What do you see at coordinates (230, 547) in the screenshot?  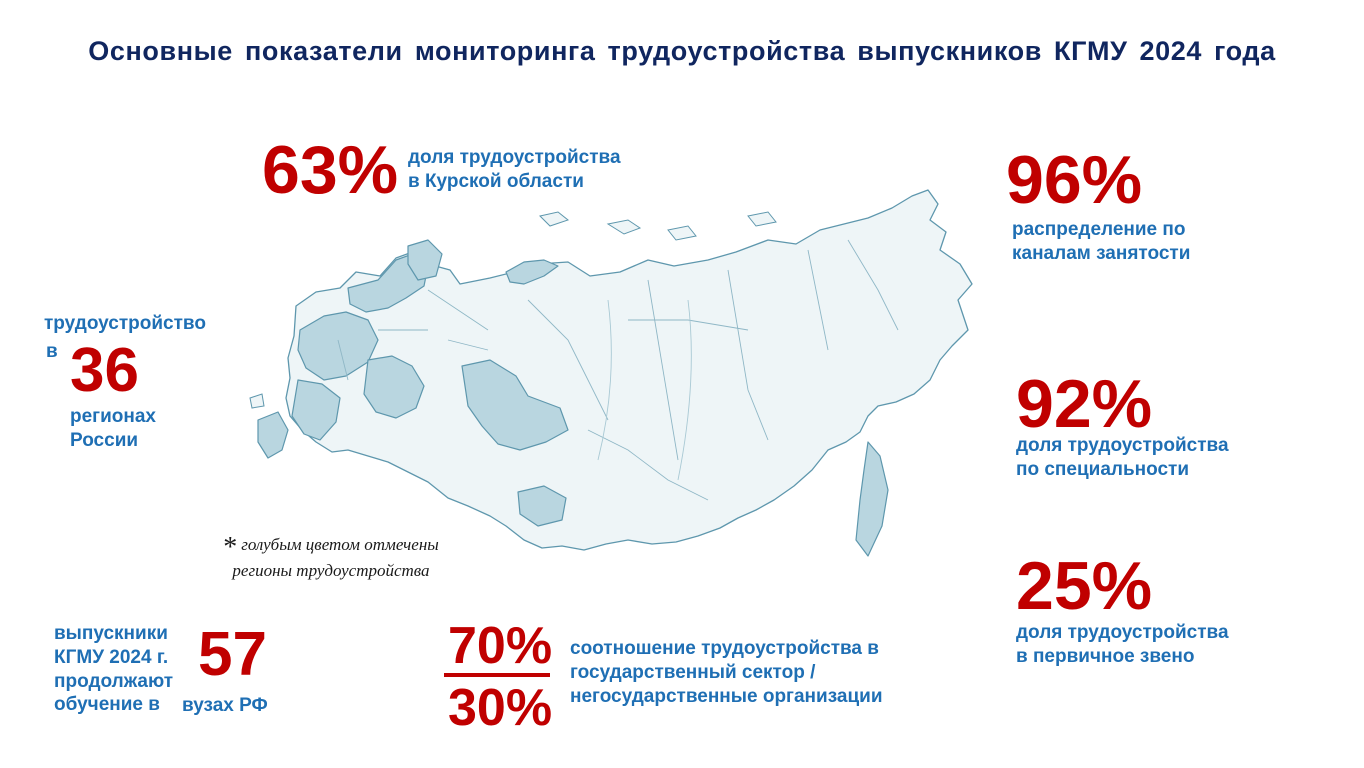 I see `map-note-star: *` at bounding box center [230, 547].